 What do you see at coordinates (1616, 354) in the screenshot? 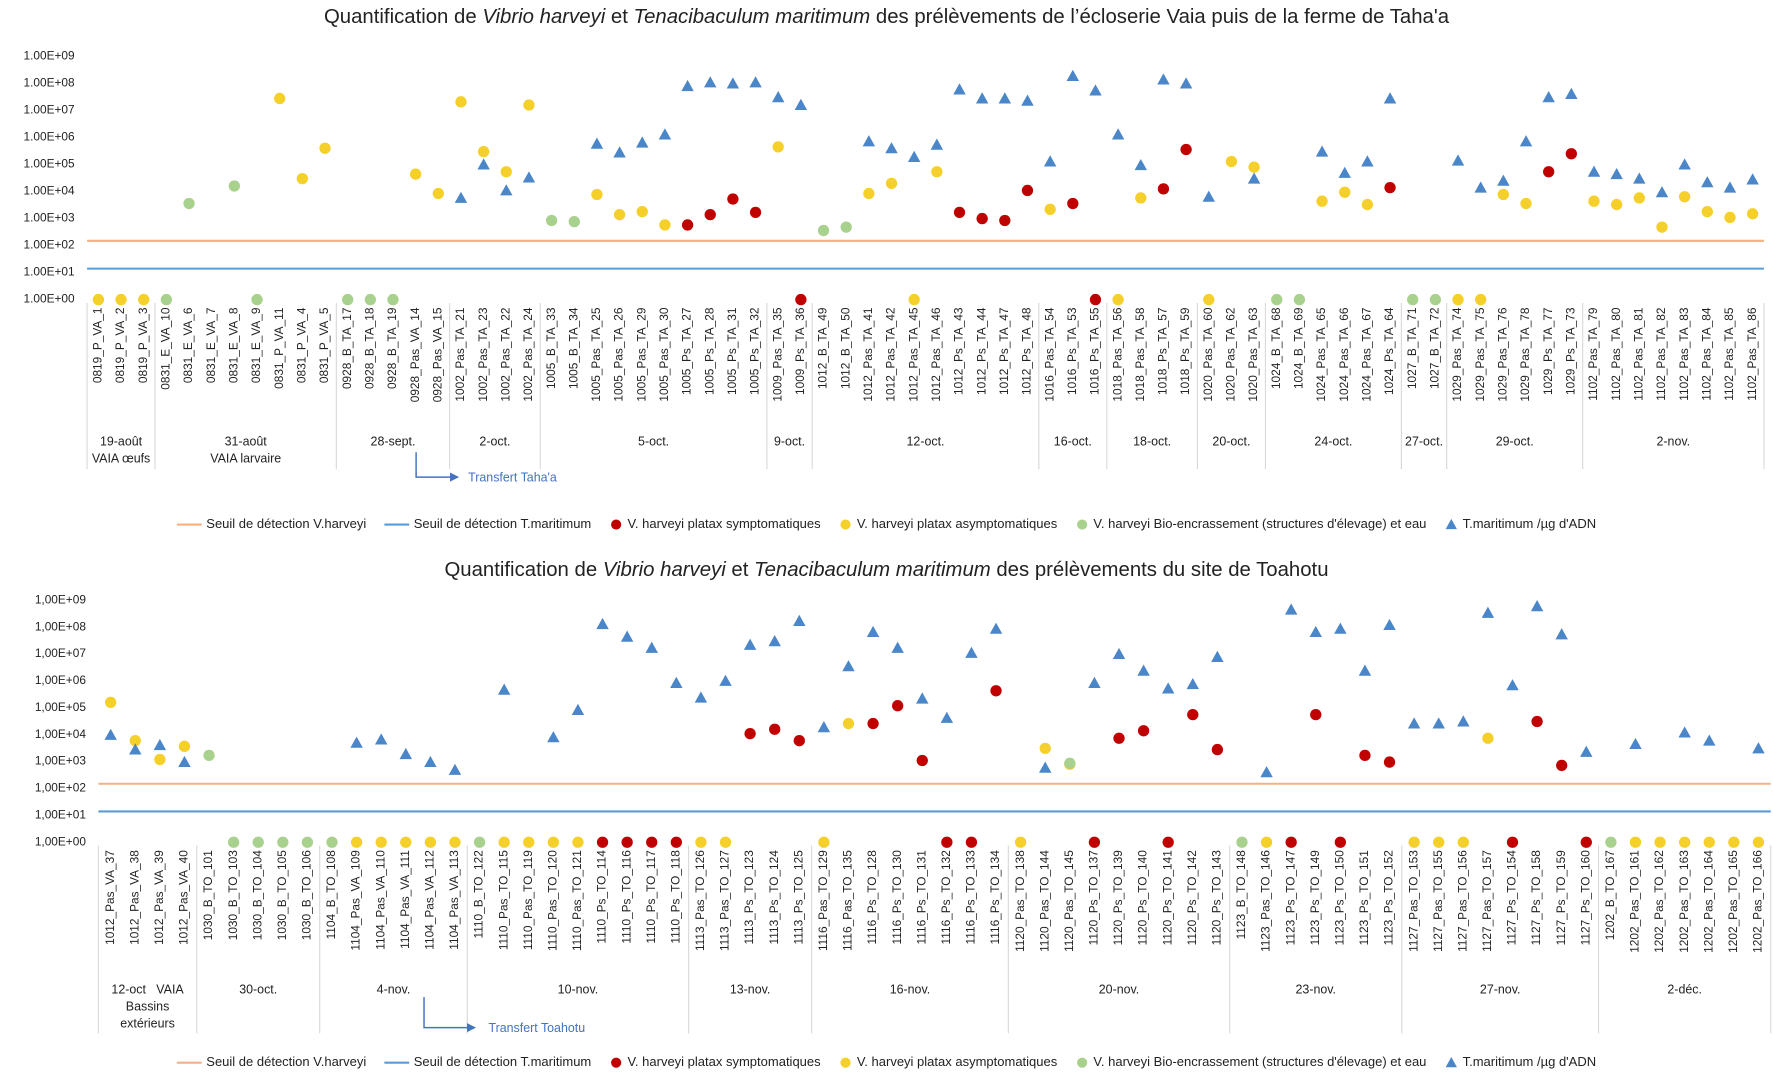
I see `x-tick-label: 1102_Pas_TA_80` at bounding box center [1616, 354].